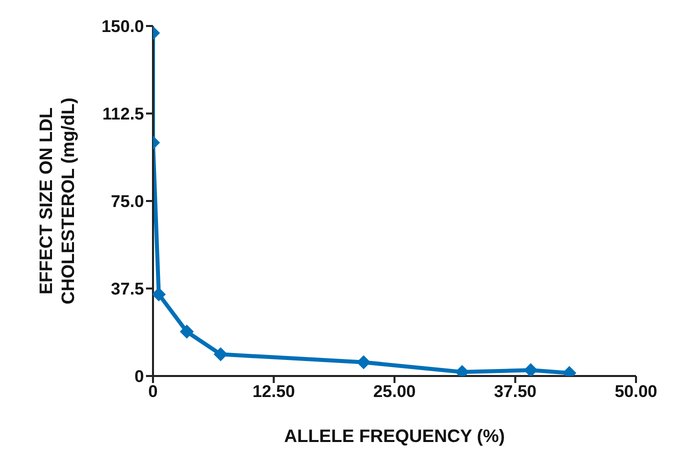 This screenshot has height=464, width=684. What do you see at coordinates (123, 114) in the screenshot?
I see `y-tick-label: 112.5` at bounding box center [123, 114].